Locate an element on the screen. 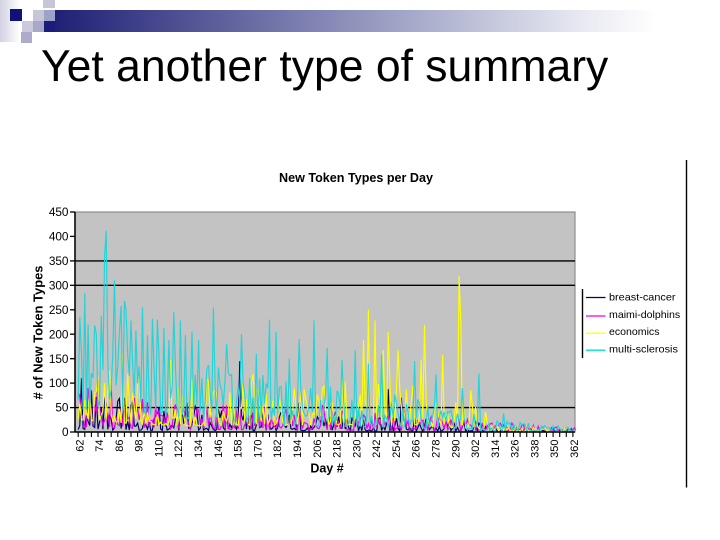 The image size is (720, 540). svg-text: # of New Token Types is located at coordinates (39, 332).